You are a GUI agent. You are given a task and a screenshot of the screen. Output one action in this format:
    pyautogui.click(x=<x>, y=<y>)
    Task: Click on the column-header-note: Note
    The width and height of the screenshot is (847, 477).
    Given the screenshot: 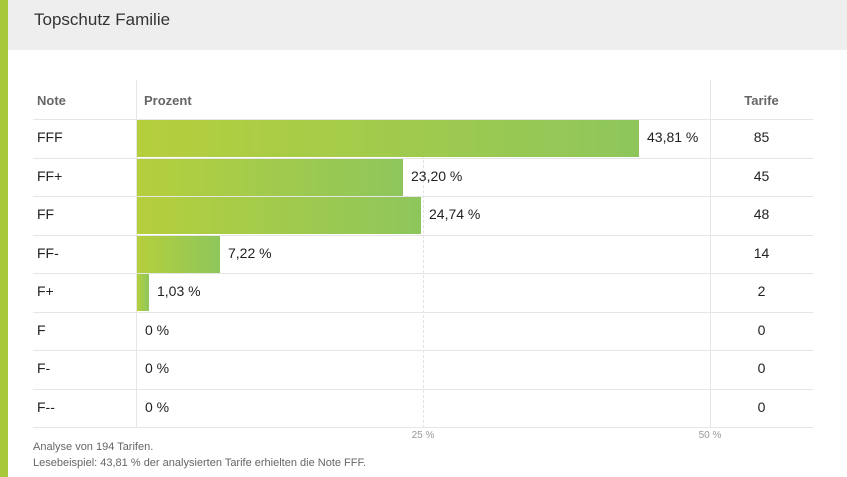 What is the action you would take?
    pyautogui.click(x=51, y=100)
    